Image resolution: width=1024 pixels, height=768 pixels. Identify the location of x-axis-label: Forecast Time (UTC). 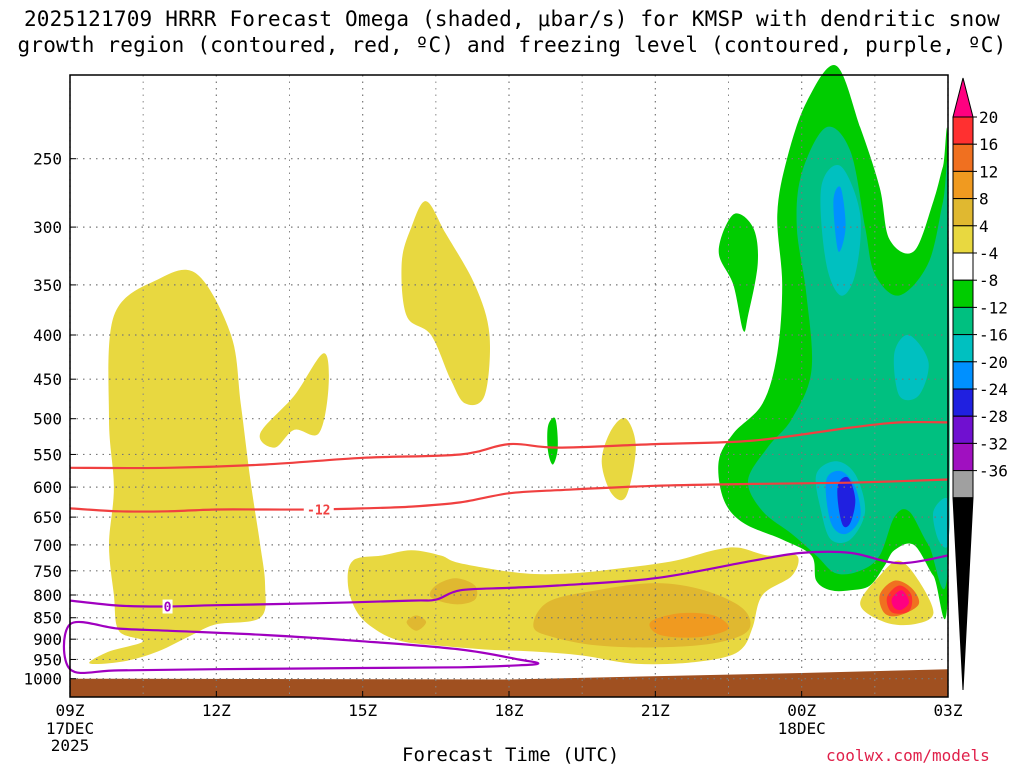
(511, 755).